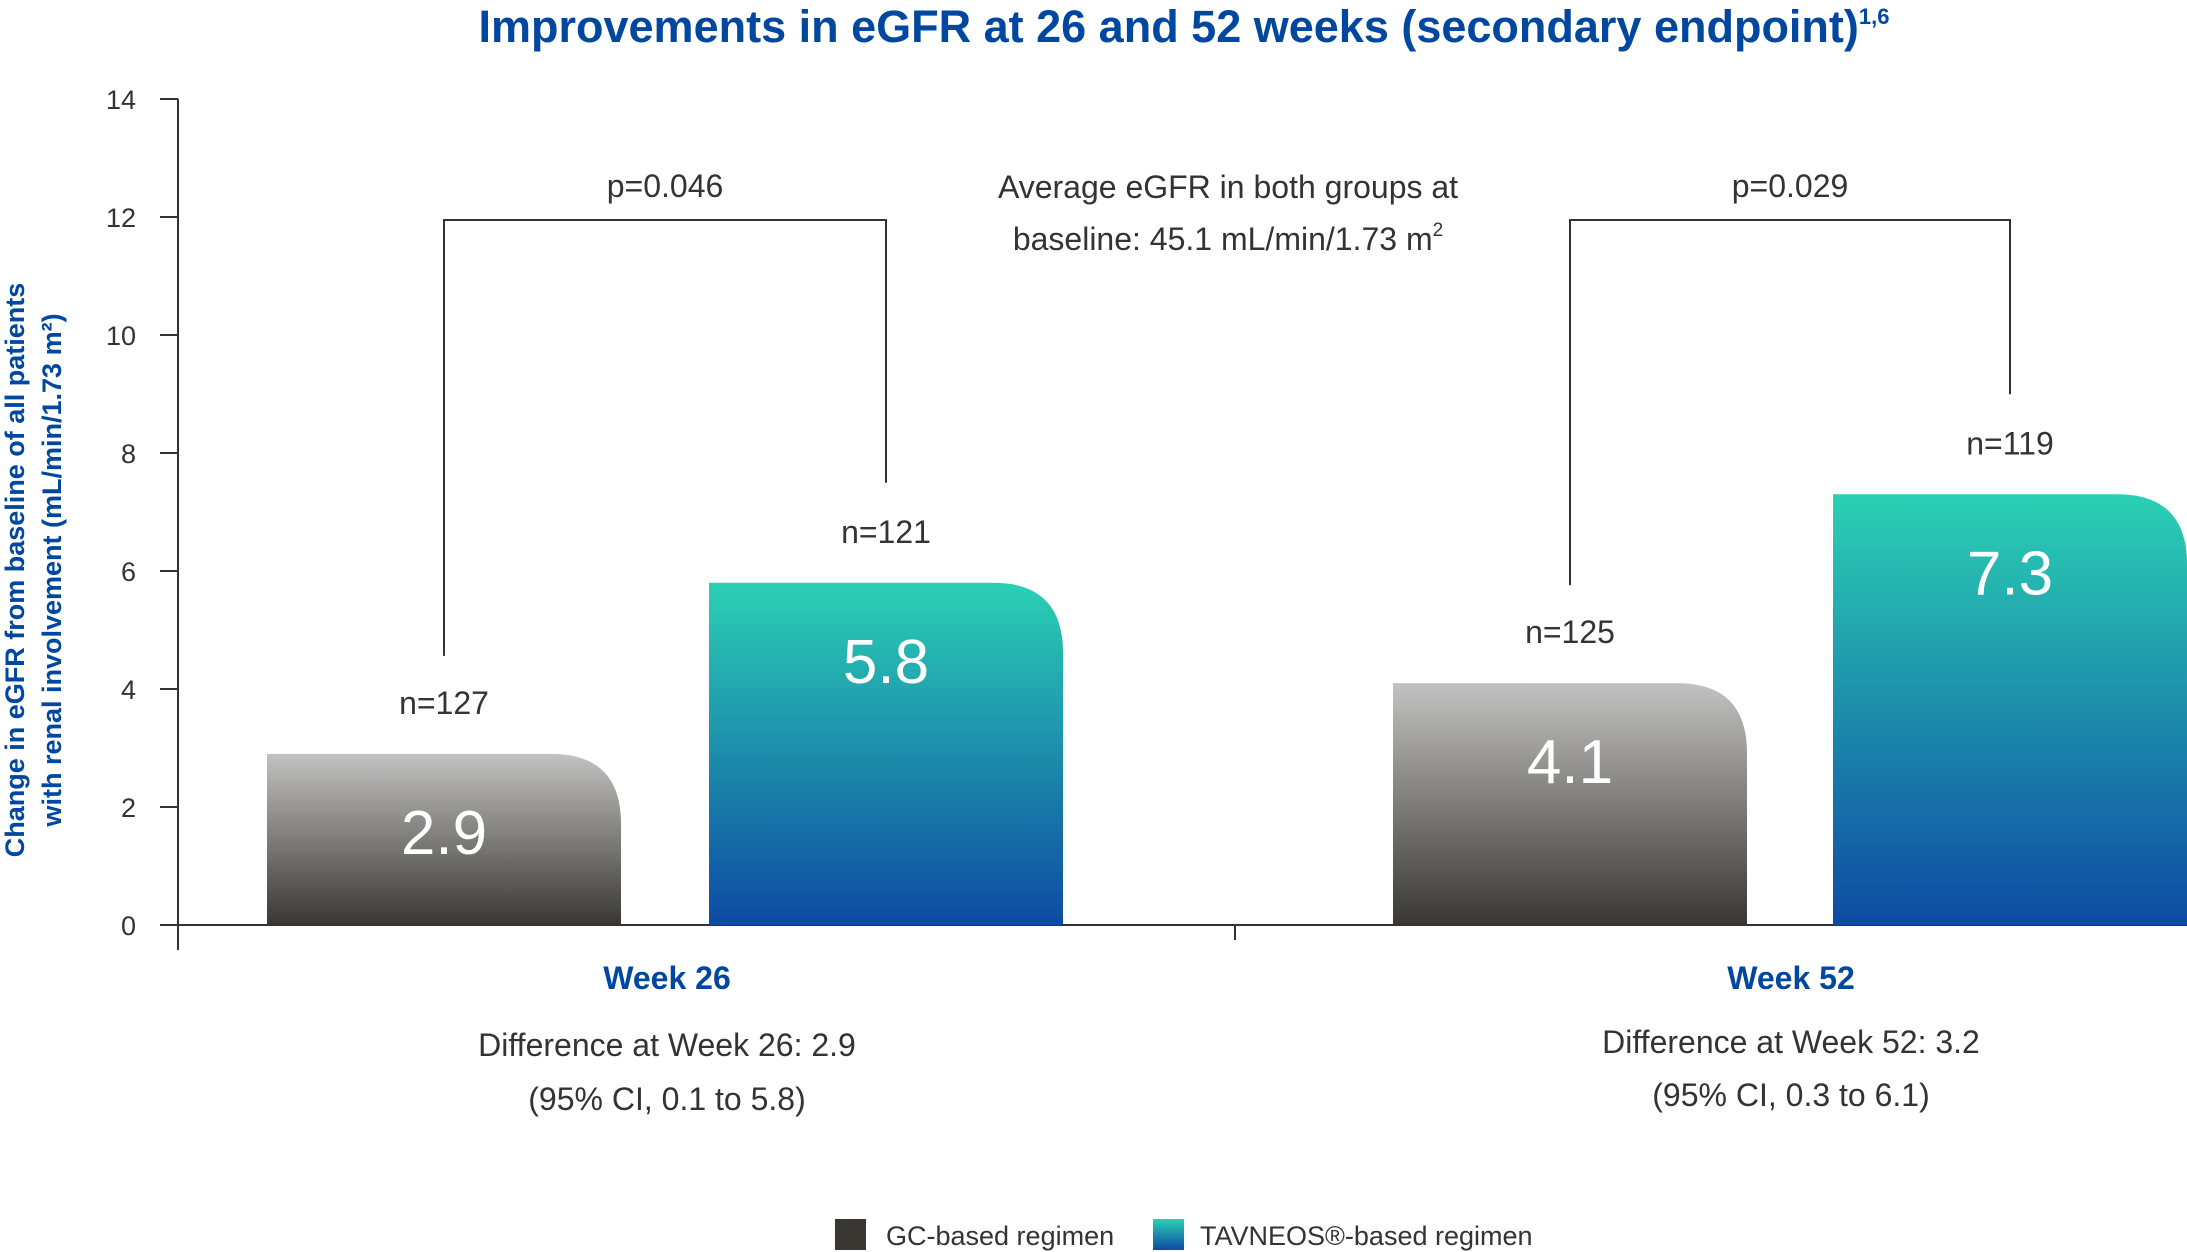  Describe the element at coordinates (886, 662) in the screenshot. I see `bar-value-label: 5.8` at that location.